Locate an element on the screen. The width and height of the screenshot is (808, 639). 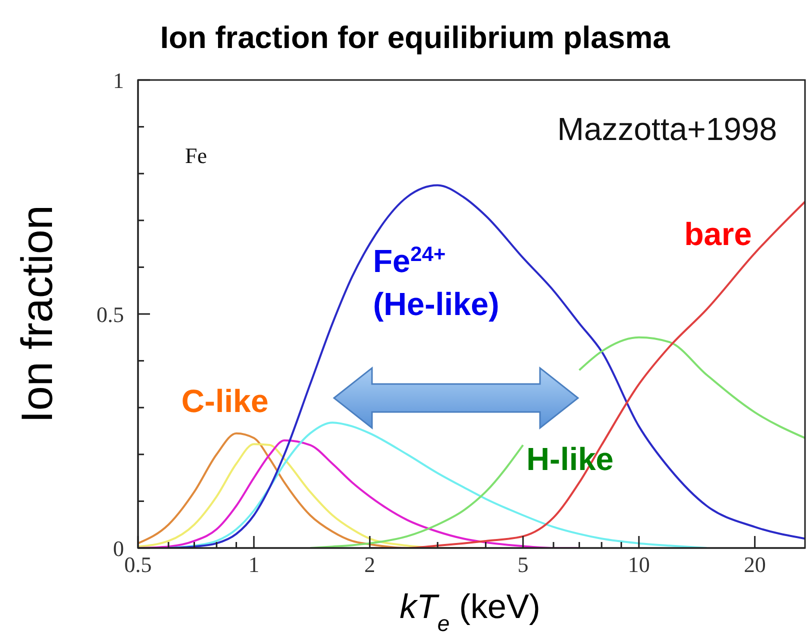
x-tick-label: 2 is located at coordinates (370, 564).